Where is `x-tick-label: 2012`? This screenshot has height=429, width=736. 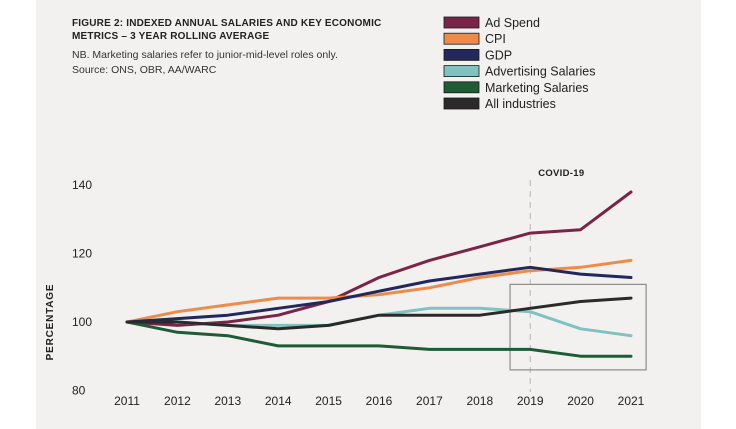 x-tick-label: 2012 is located at coordinates (177, 401).